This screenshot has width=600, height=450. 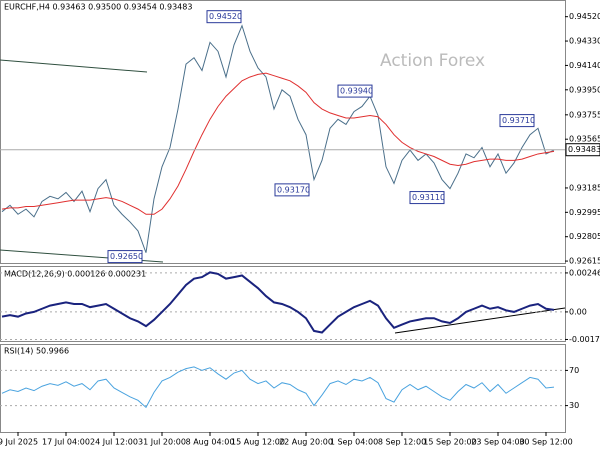 What do you see at coordinates (545, 442) in the screenshot?
I see `x-tick-label: 30 Sep 12:00` at bounding box center [545, 442].